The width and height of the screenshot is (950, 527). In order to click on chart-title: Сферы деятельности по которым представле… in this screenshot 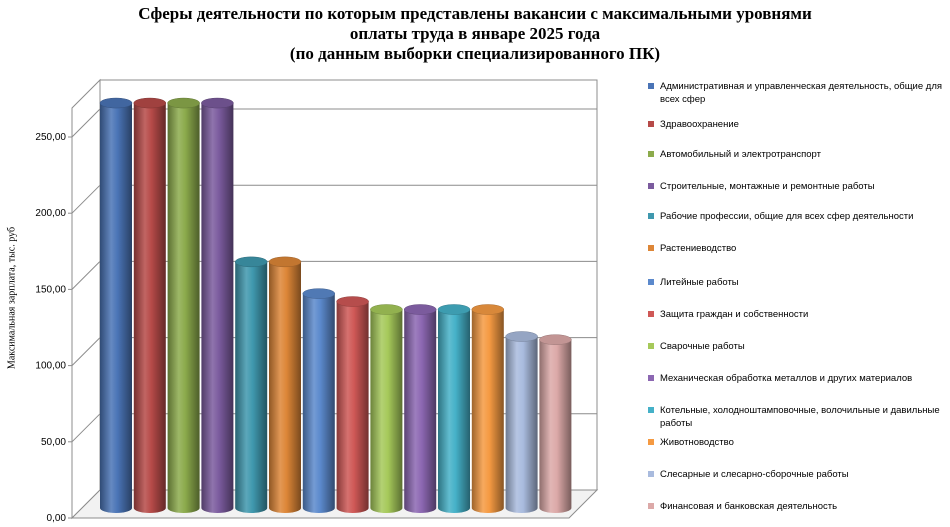, I will do `click(475, 34)`.